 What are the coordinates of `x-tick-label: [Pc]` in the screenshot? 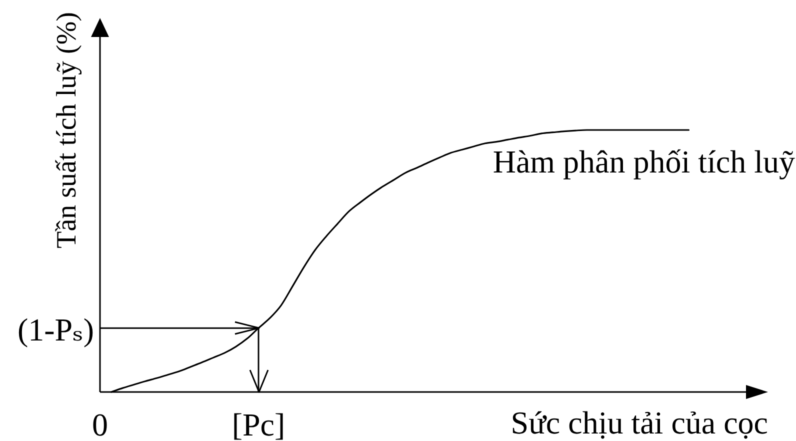 It's located at (259, 423).